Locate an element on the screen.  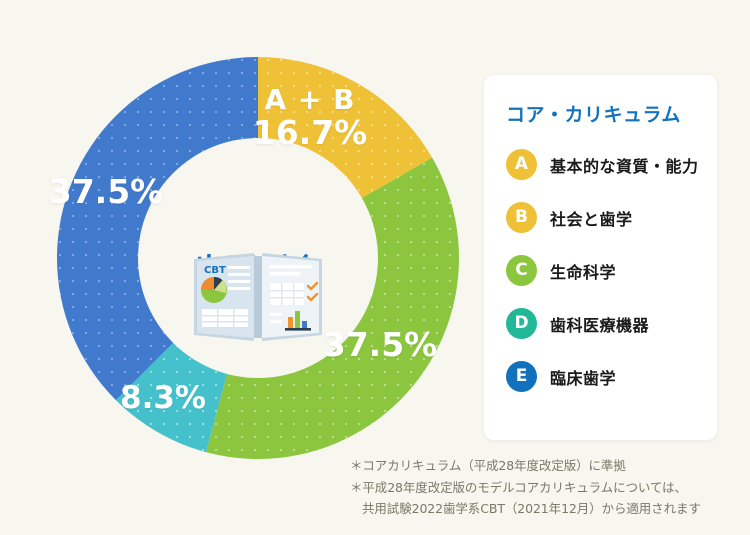
legend-badge-b: B is located at coordinates (521, 217).